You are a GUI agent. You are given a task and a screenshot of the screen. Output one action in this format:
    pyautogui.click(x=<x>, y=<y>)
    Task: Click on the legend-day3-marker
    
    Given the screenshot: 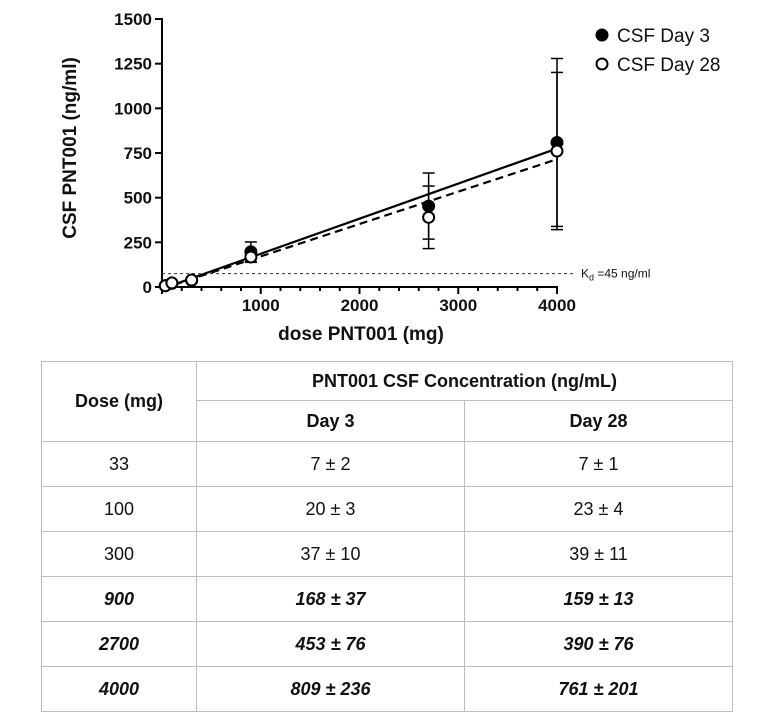 What is the action you would take?
    pyautogui.click(x=602, y=35)
    